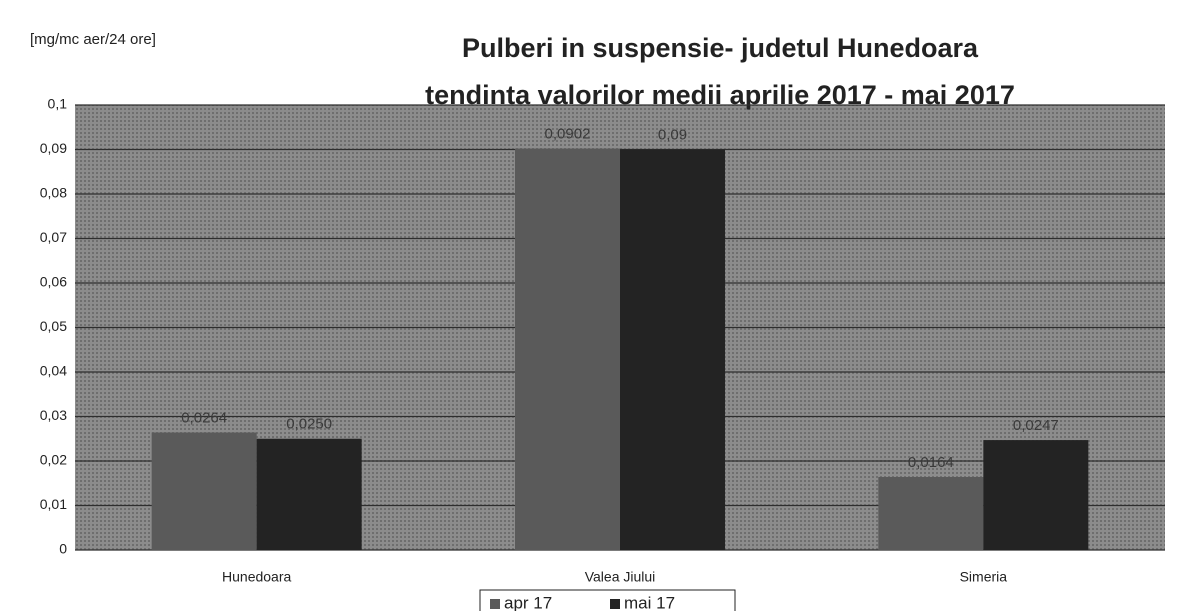 The width and height of the screenshot is (1202, 611). Describe the element at coordinates (568, 134) in the screenshot. I see `data-label: 0,0902` at that location.